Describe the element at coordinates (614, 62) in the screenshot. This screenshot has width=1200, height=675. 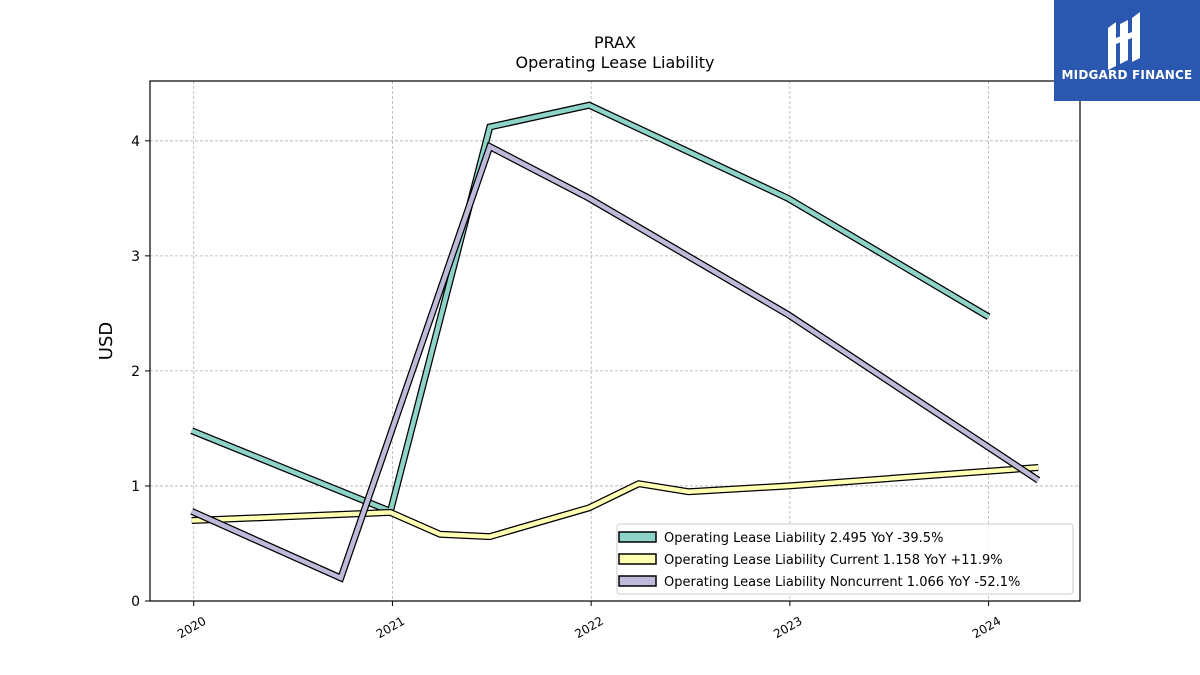
I see `chart-subtitle: Operating Lease Liability` at that location.